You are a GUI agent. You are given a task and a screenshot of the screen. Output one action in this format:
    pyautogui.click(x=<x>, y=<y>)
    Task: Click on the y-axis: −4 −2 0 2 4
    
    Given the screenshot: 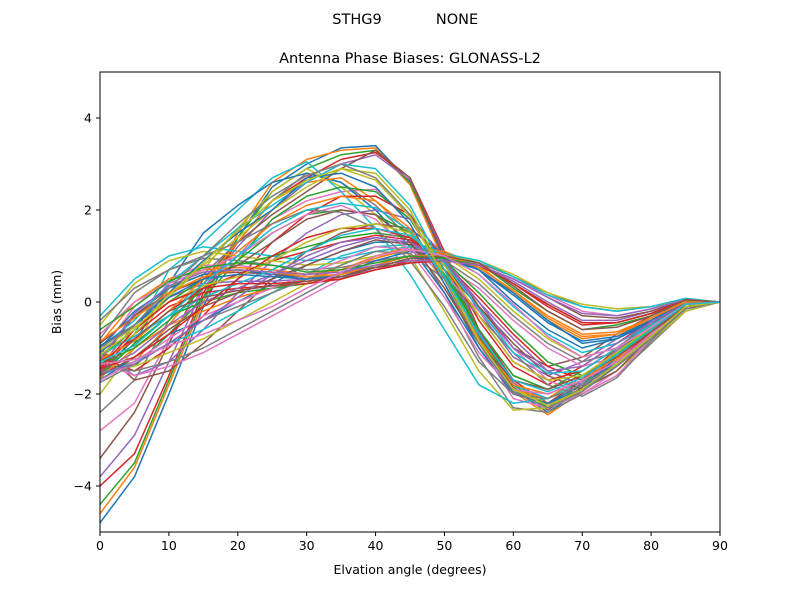 What is the action you would take?
    pyautogui.click(x=87, y=302)
    